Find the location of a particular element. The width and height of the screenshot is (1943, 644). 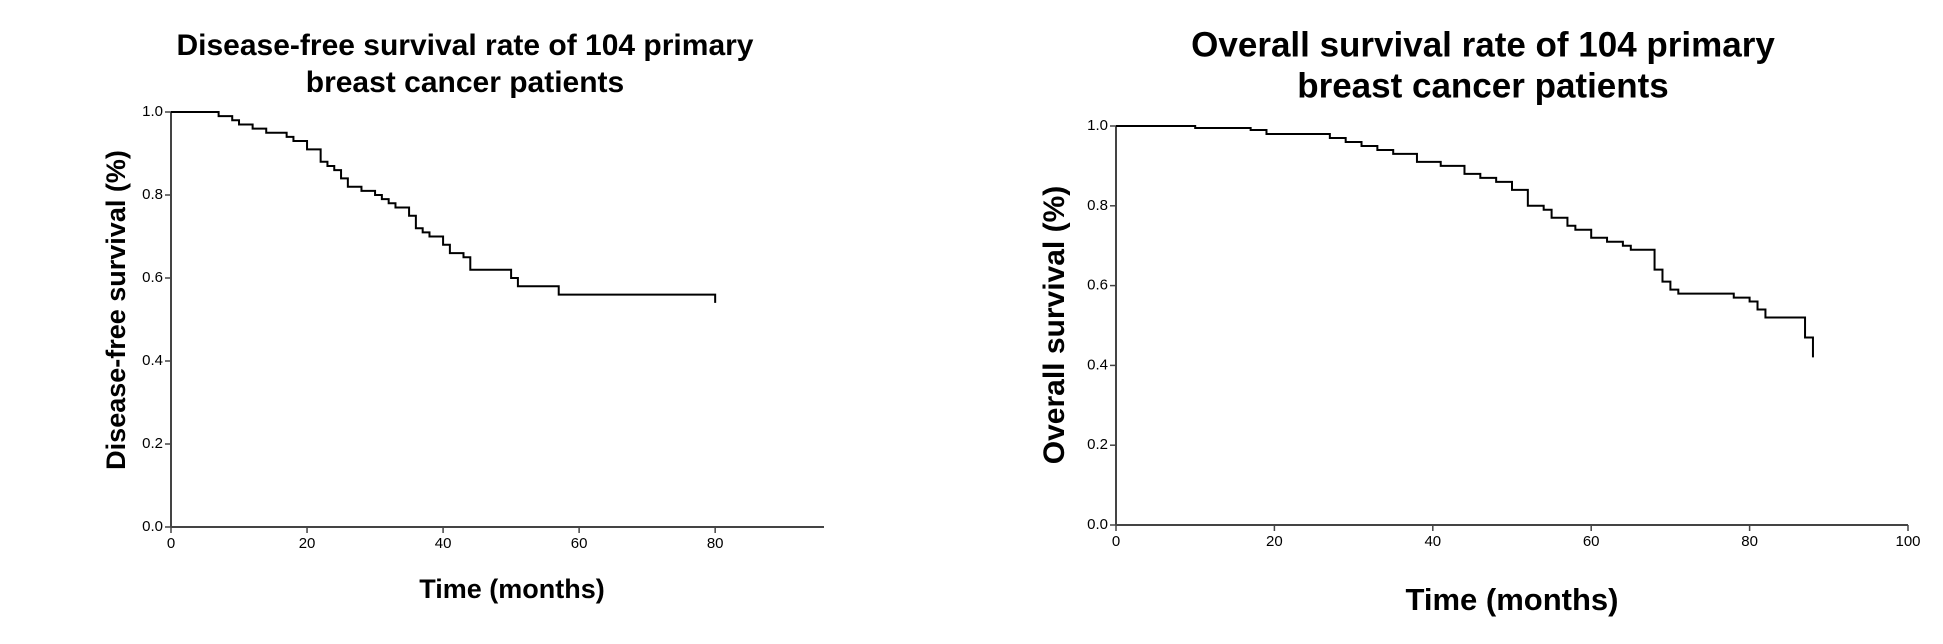

y-axis-label: Disease-free survival (%) is located at coordinates (116, 310).